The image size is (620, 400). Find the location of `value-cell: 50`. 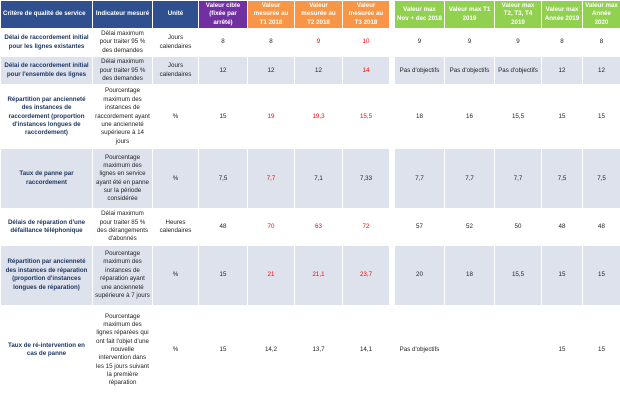

value-cell: 50 is located at coordinates (518, 227).